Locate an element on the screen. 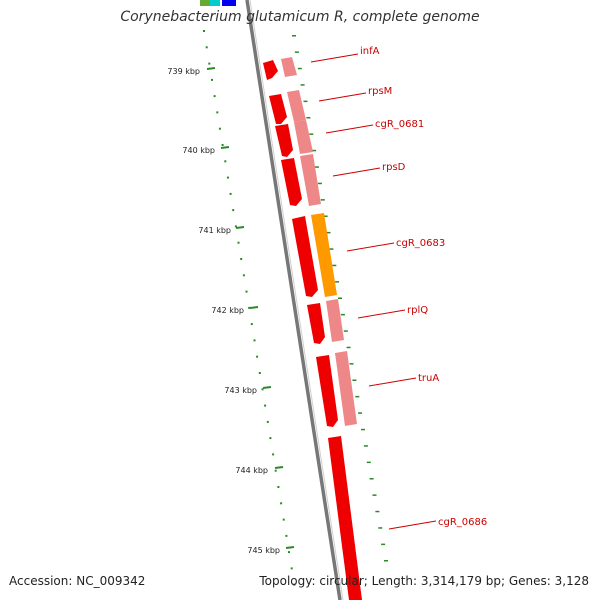 This screenshot has height=600, width=600. gene-label-truA: truA is located at coordinates (403, 380).